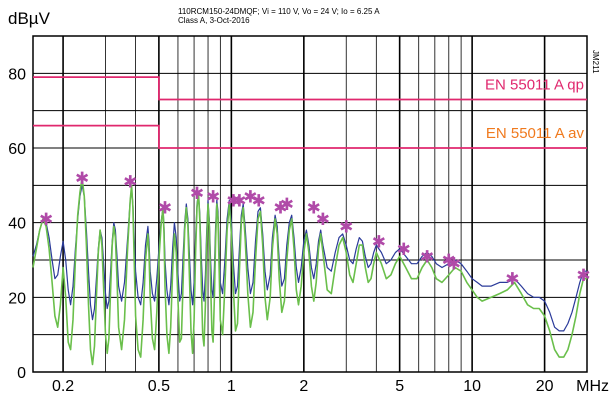 This screenshot has width=613, height=397. Describe the element at coordinates (534, 109) in the screenshot. I see `limit-labels: EN 55011 A qp EN 55011 A av` at that location.